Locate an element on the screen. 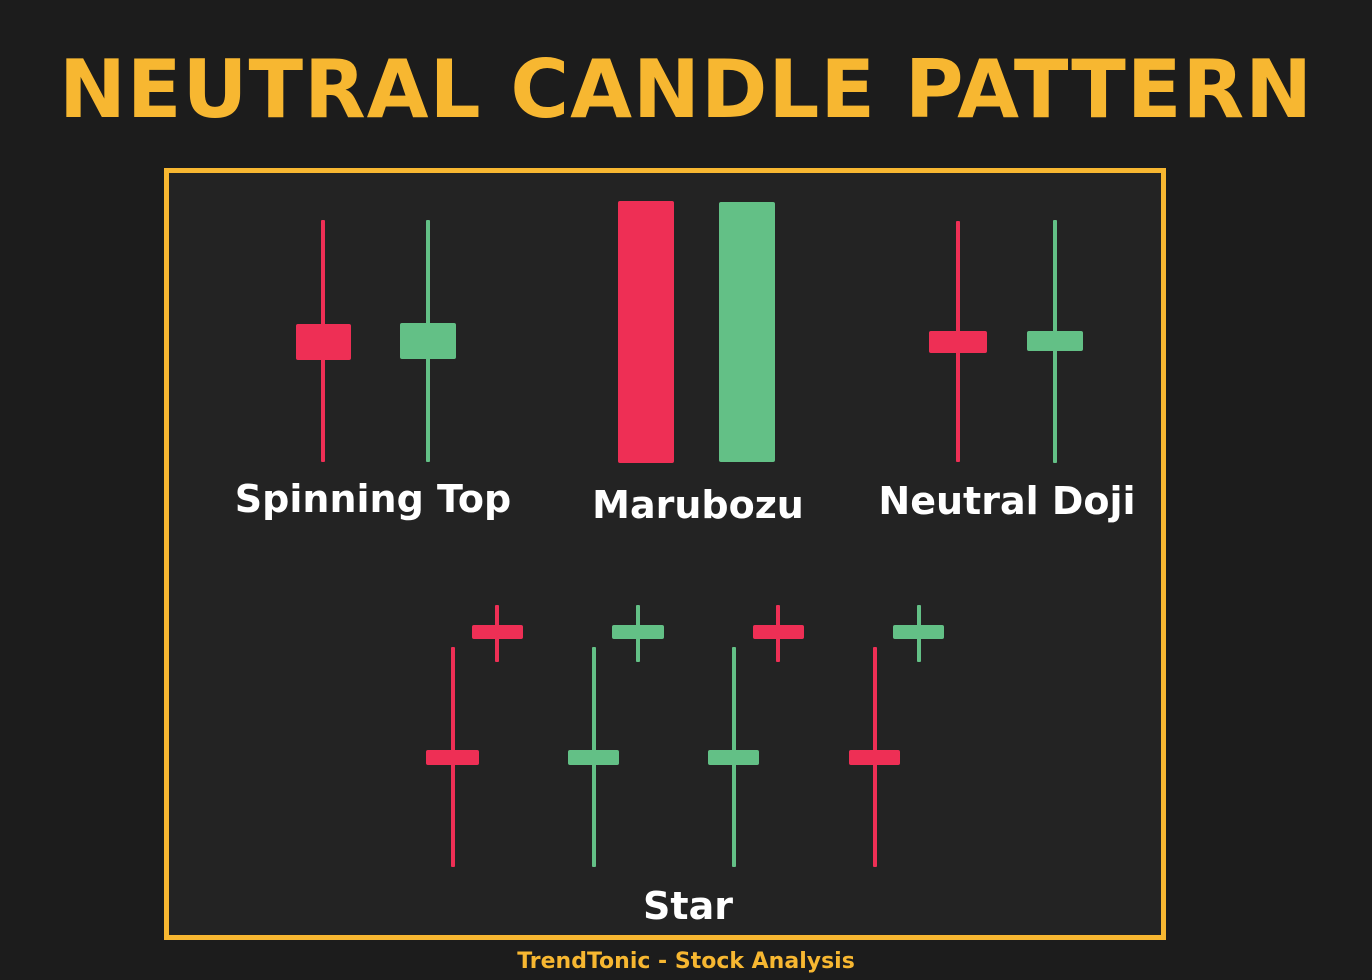 Image resolution: width=1372 pixels, height=980 pixels. marubozu-green-body is located at coordinates (747, 332).